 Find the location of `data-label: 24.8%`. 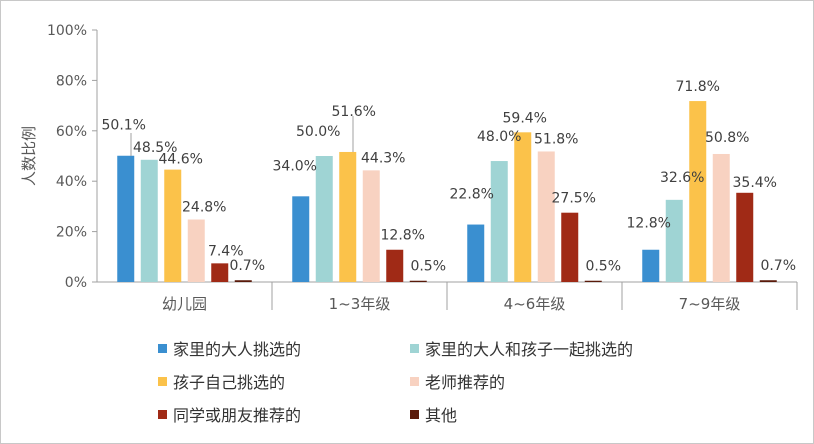

data-label: 24.8% is located at coordinates (204, 208).